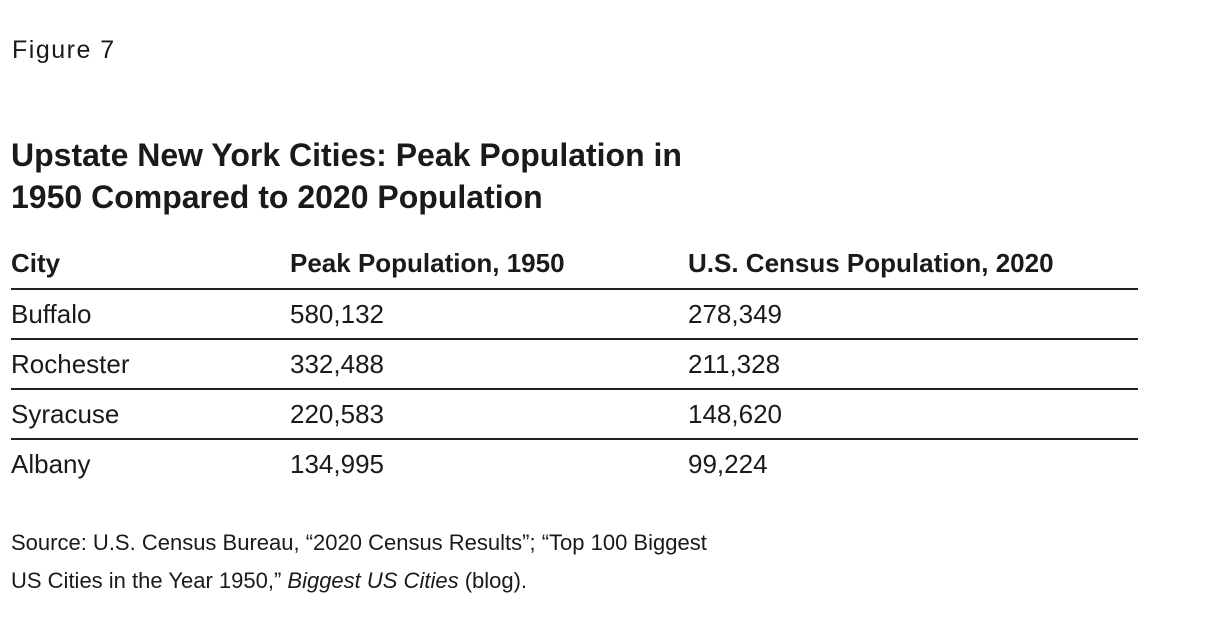 Image resolution: width=1216 pixels, height=626 pixels. I want to click on peak-cell: 134,995, so click(337, 463).